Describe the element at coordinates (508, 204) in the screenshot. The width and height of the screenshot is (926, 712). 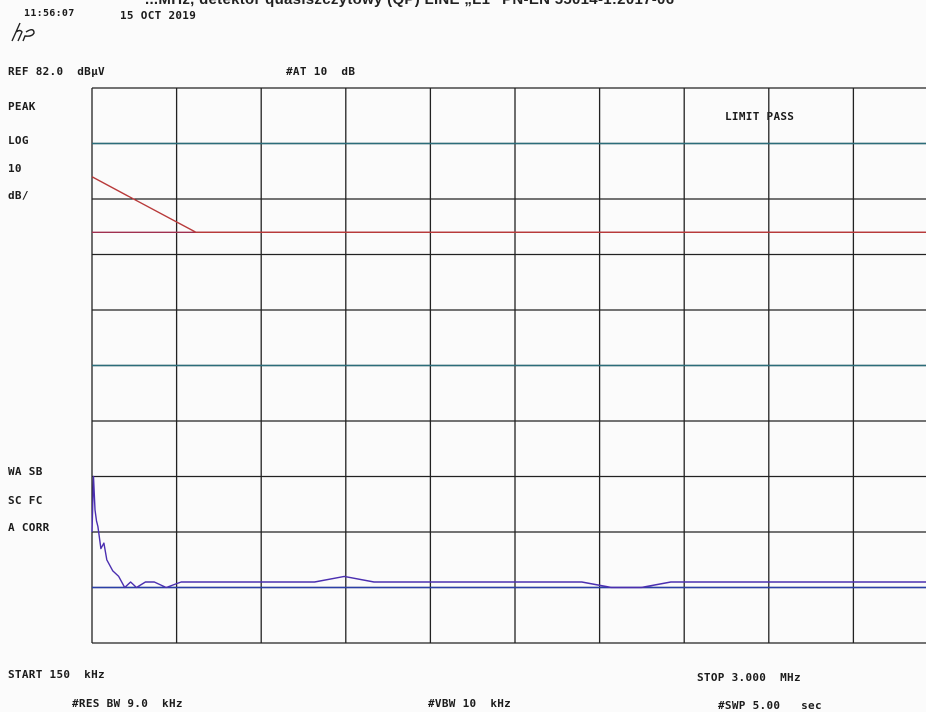
I see `limit-line` at that location.